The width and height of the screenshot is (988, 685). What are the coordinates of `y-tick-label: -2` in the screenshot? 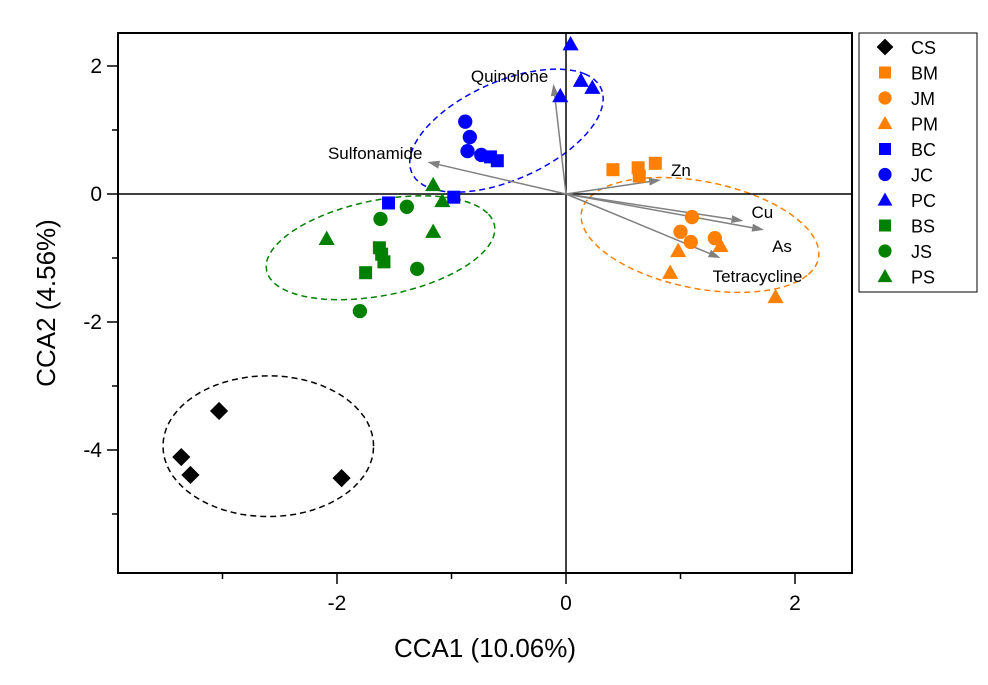 It's located at (92, 322).